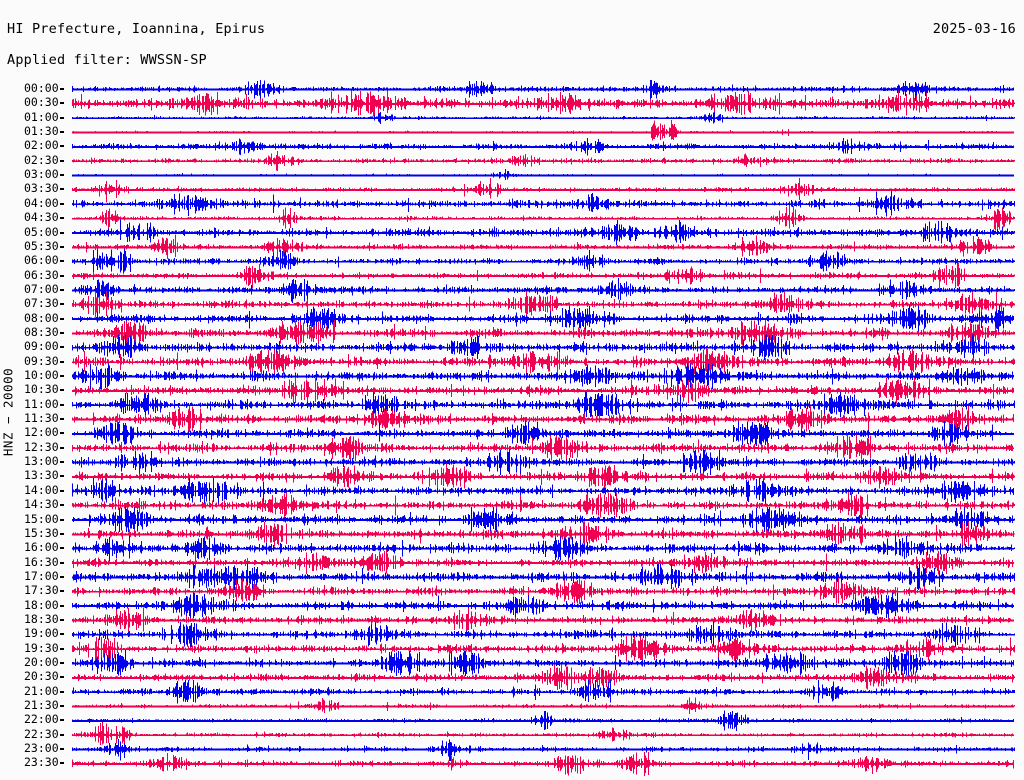  Describe the element at coordinates (41, 274) in the screenshot. I see `time-axis-label: 06:30` at that location.